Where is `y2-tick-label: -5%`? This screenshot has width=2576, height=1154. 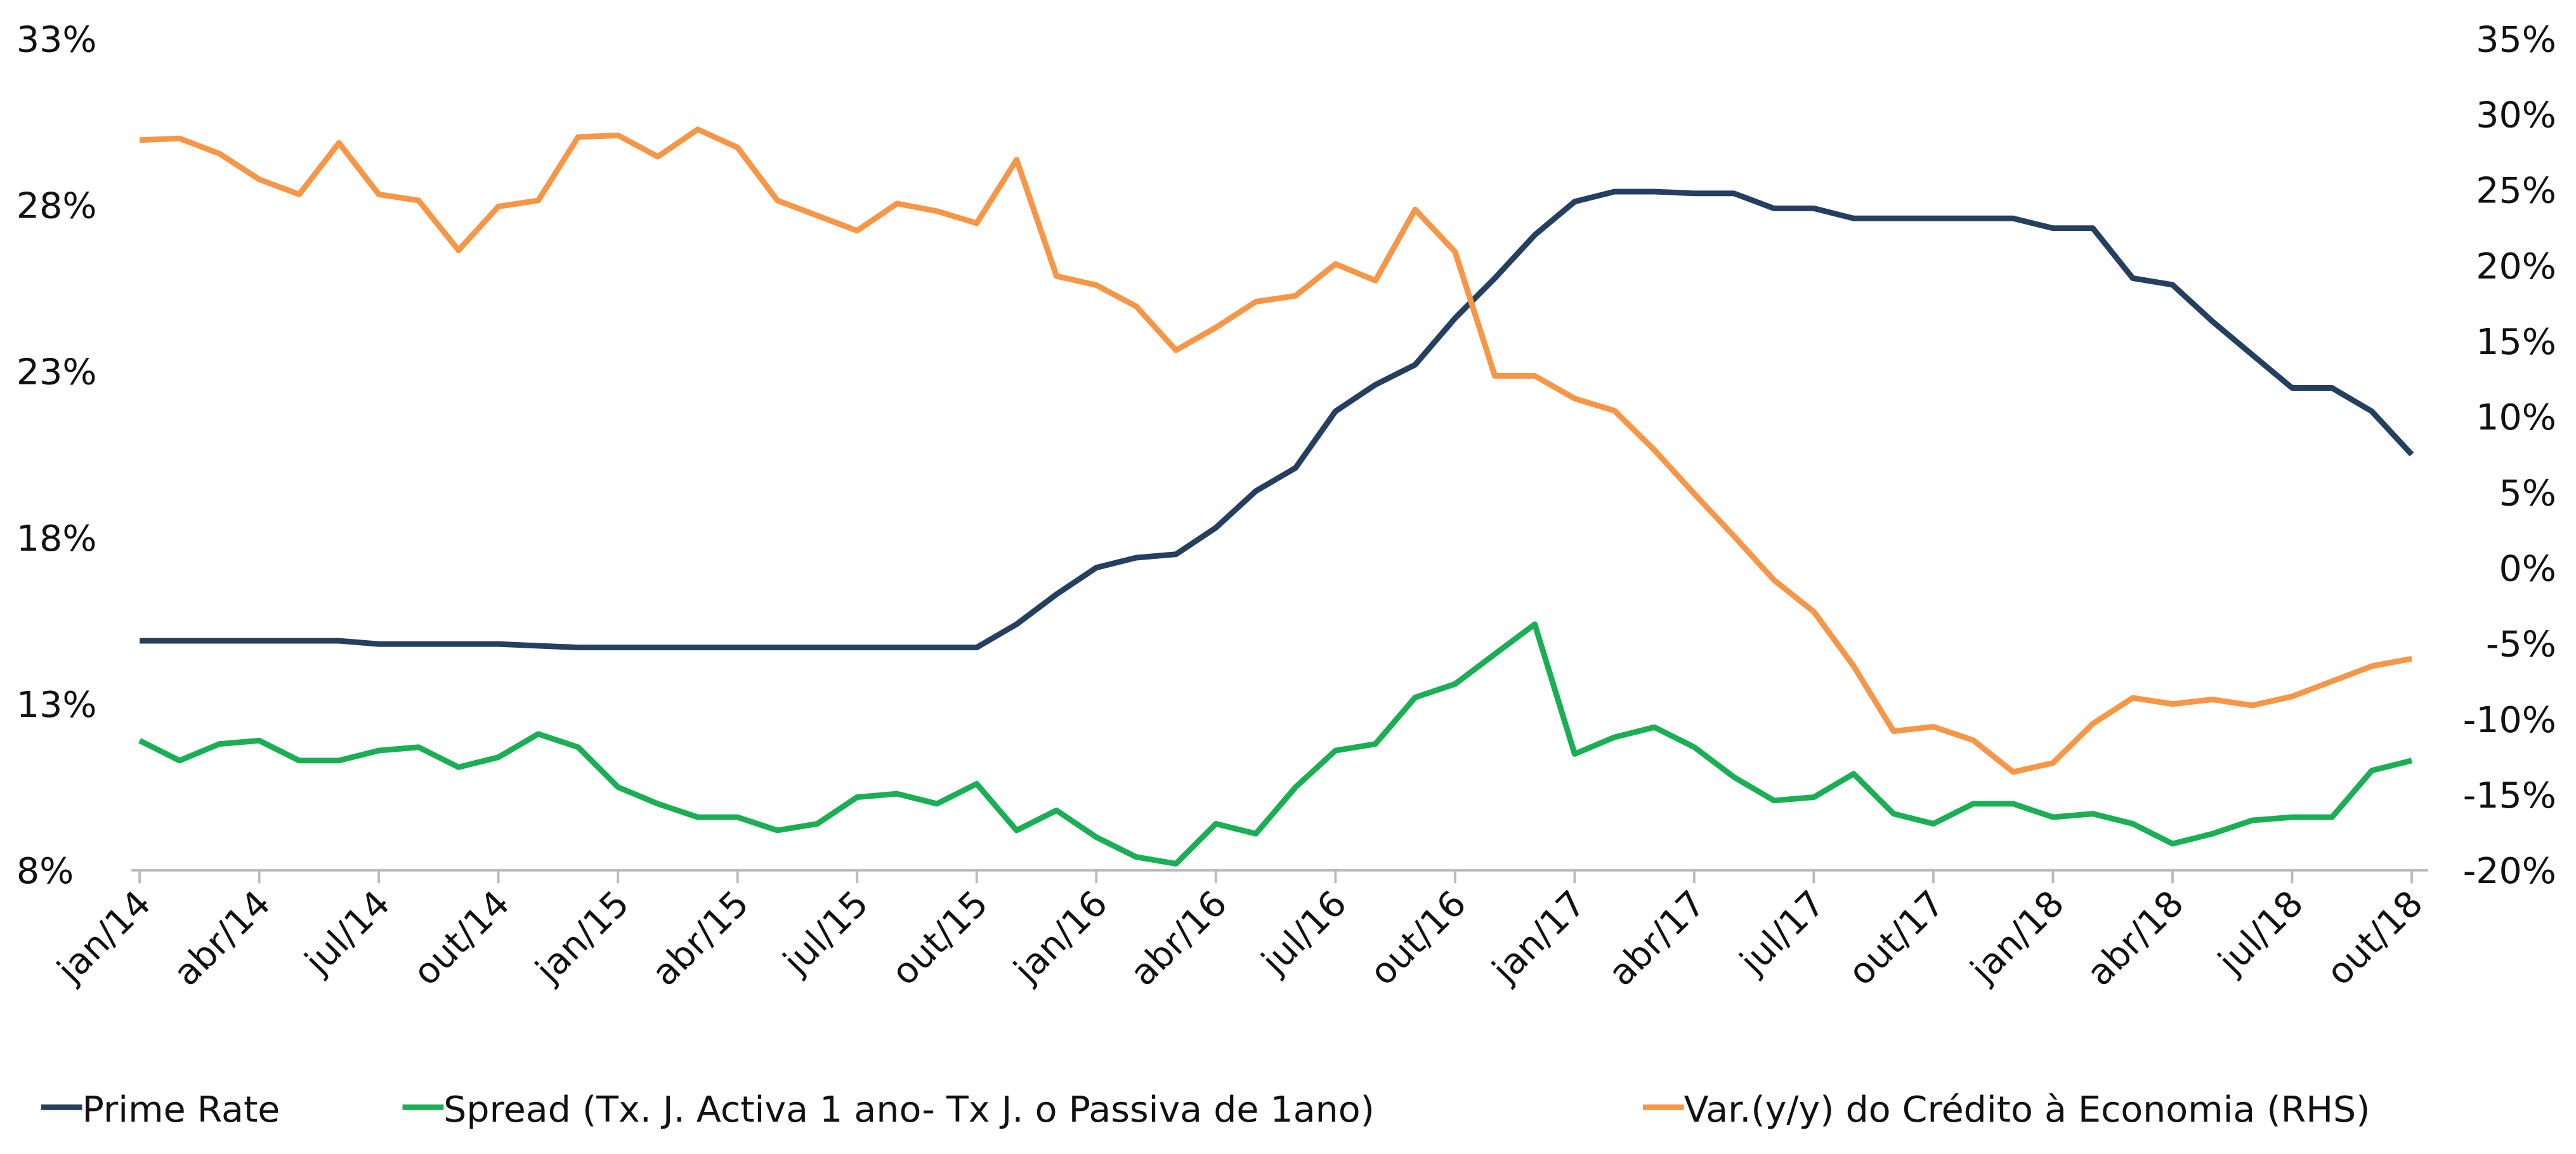 y2-tick-label: -5% is located at coordinates (2521, 644).